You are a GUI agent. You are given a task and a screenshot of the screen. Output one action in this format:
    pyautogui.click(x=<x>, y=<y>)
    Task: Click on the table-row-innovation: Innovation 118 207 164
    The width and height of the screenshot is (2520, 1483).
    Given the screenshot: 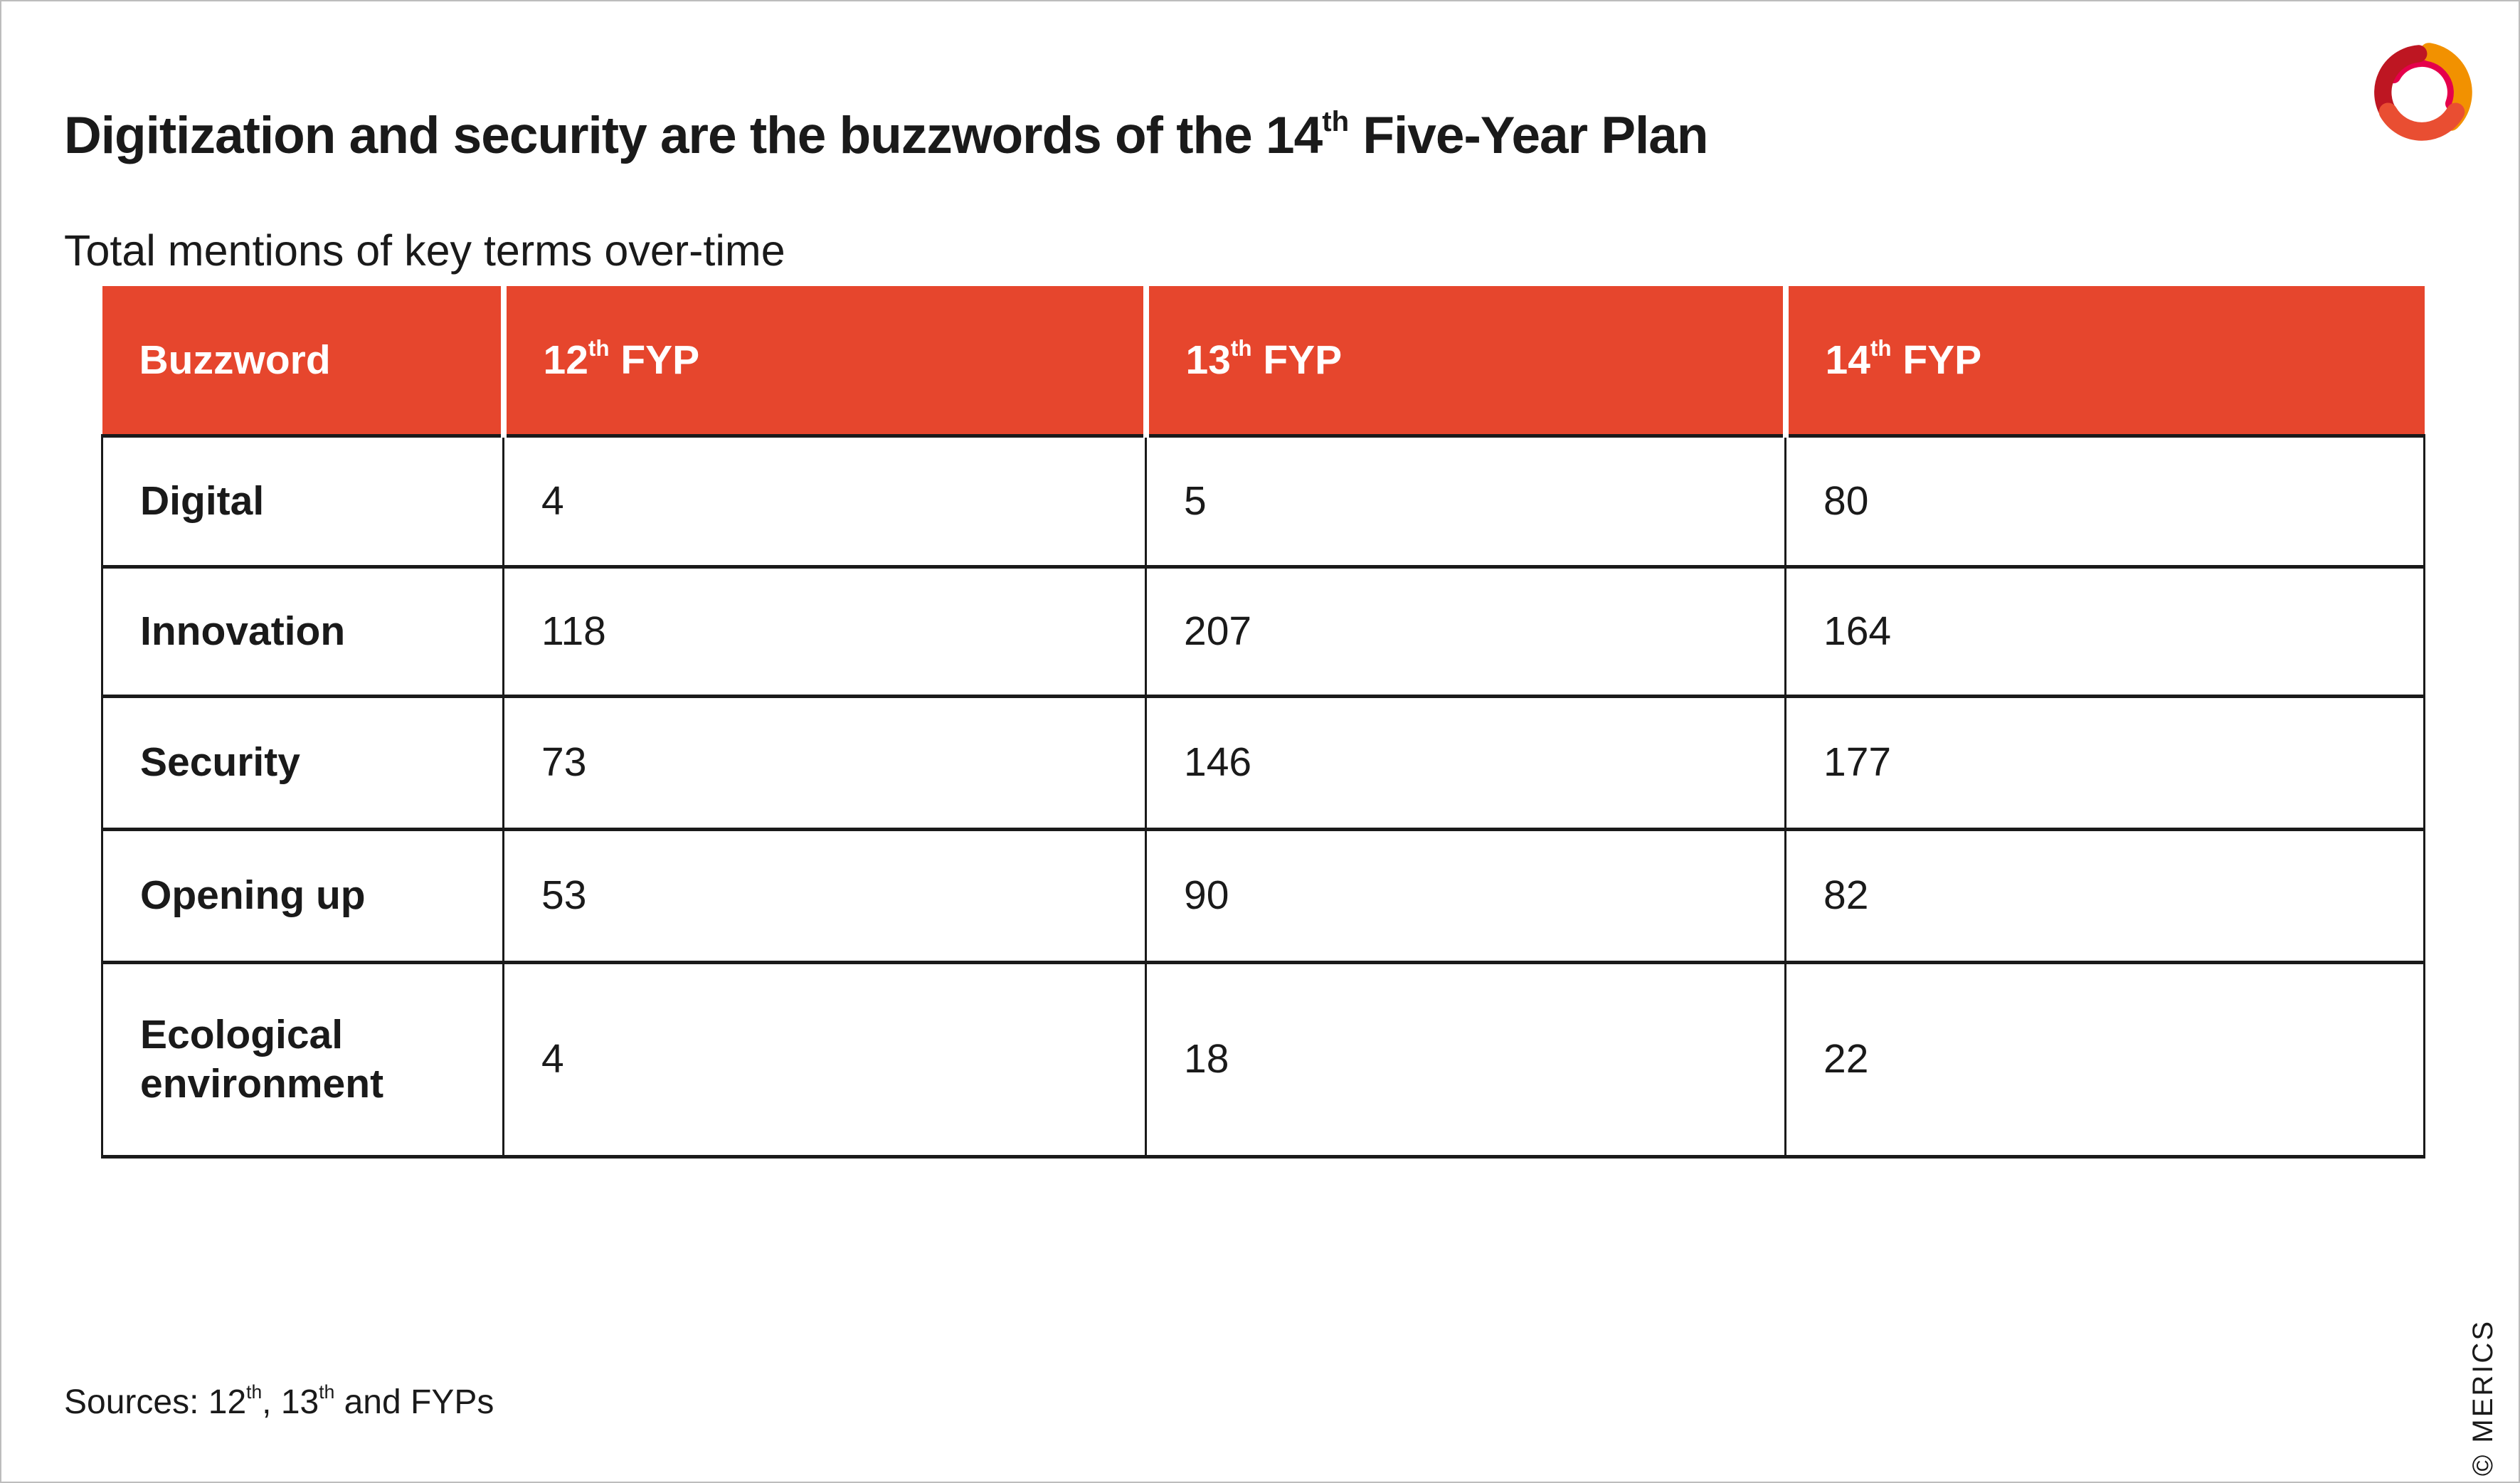 What is the action you would take?
    pyautogui.click(x=1263, y=631)
    